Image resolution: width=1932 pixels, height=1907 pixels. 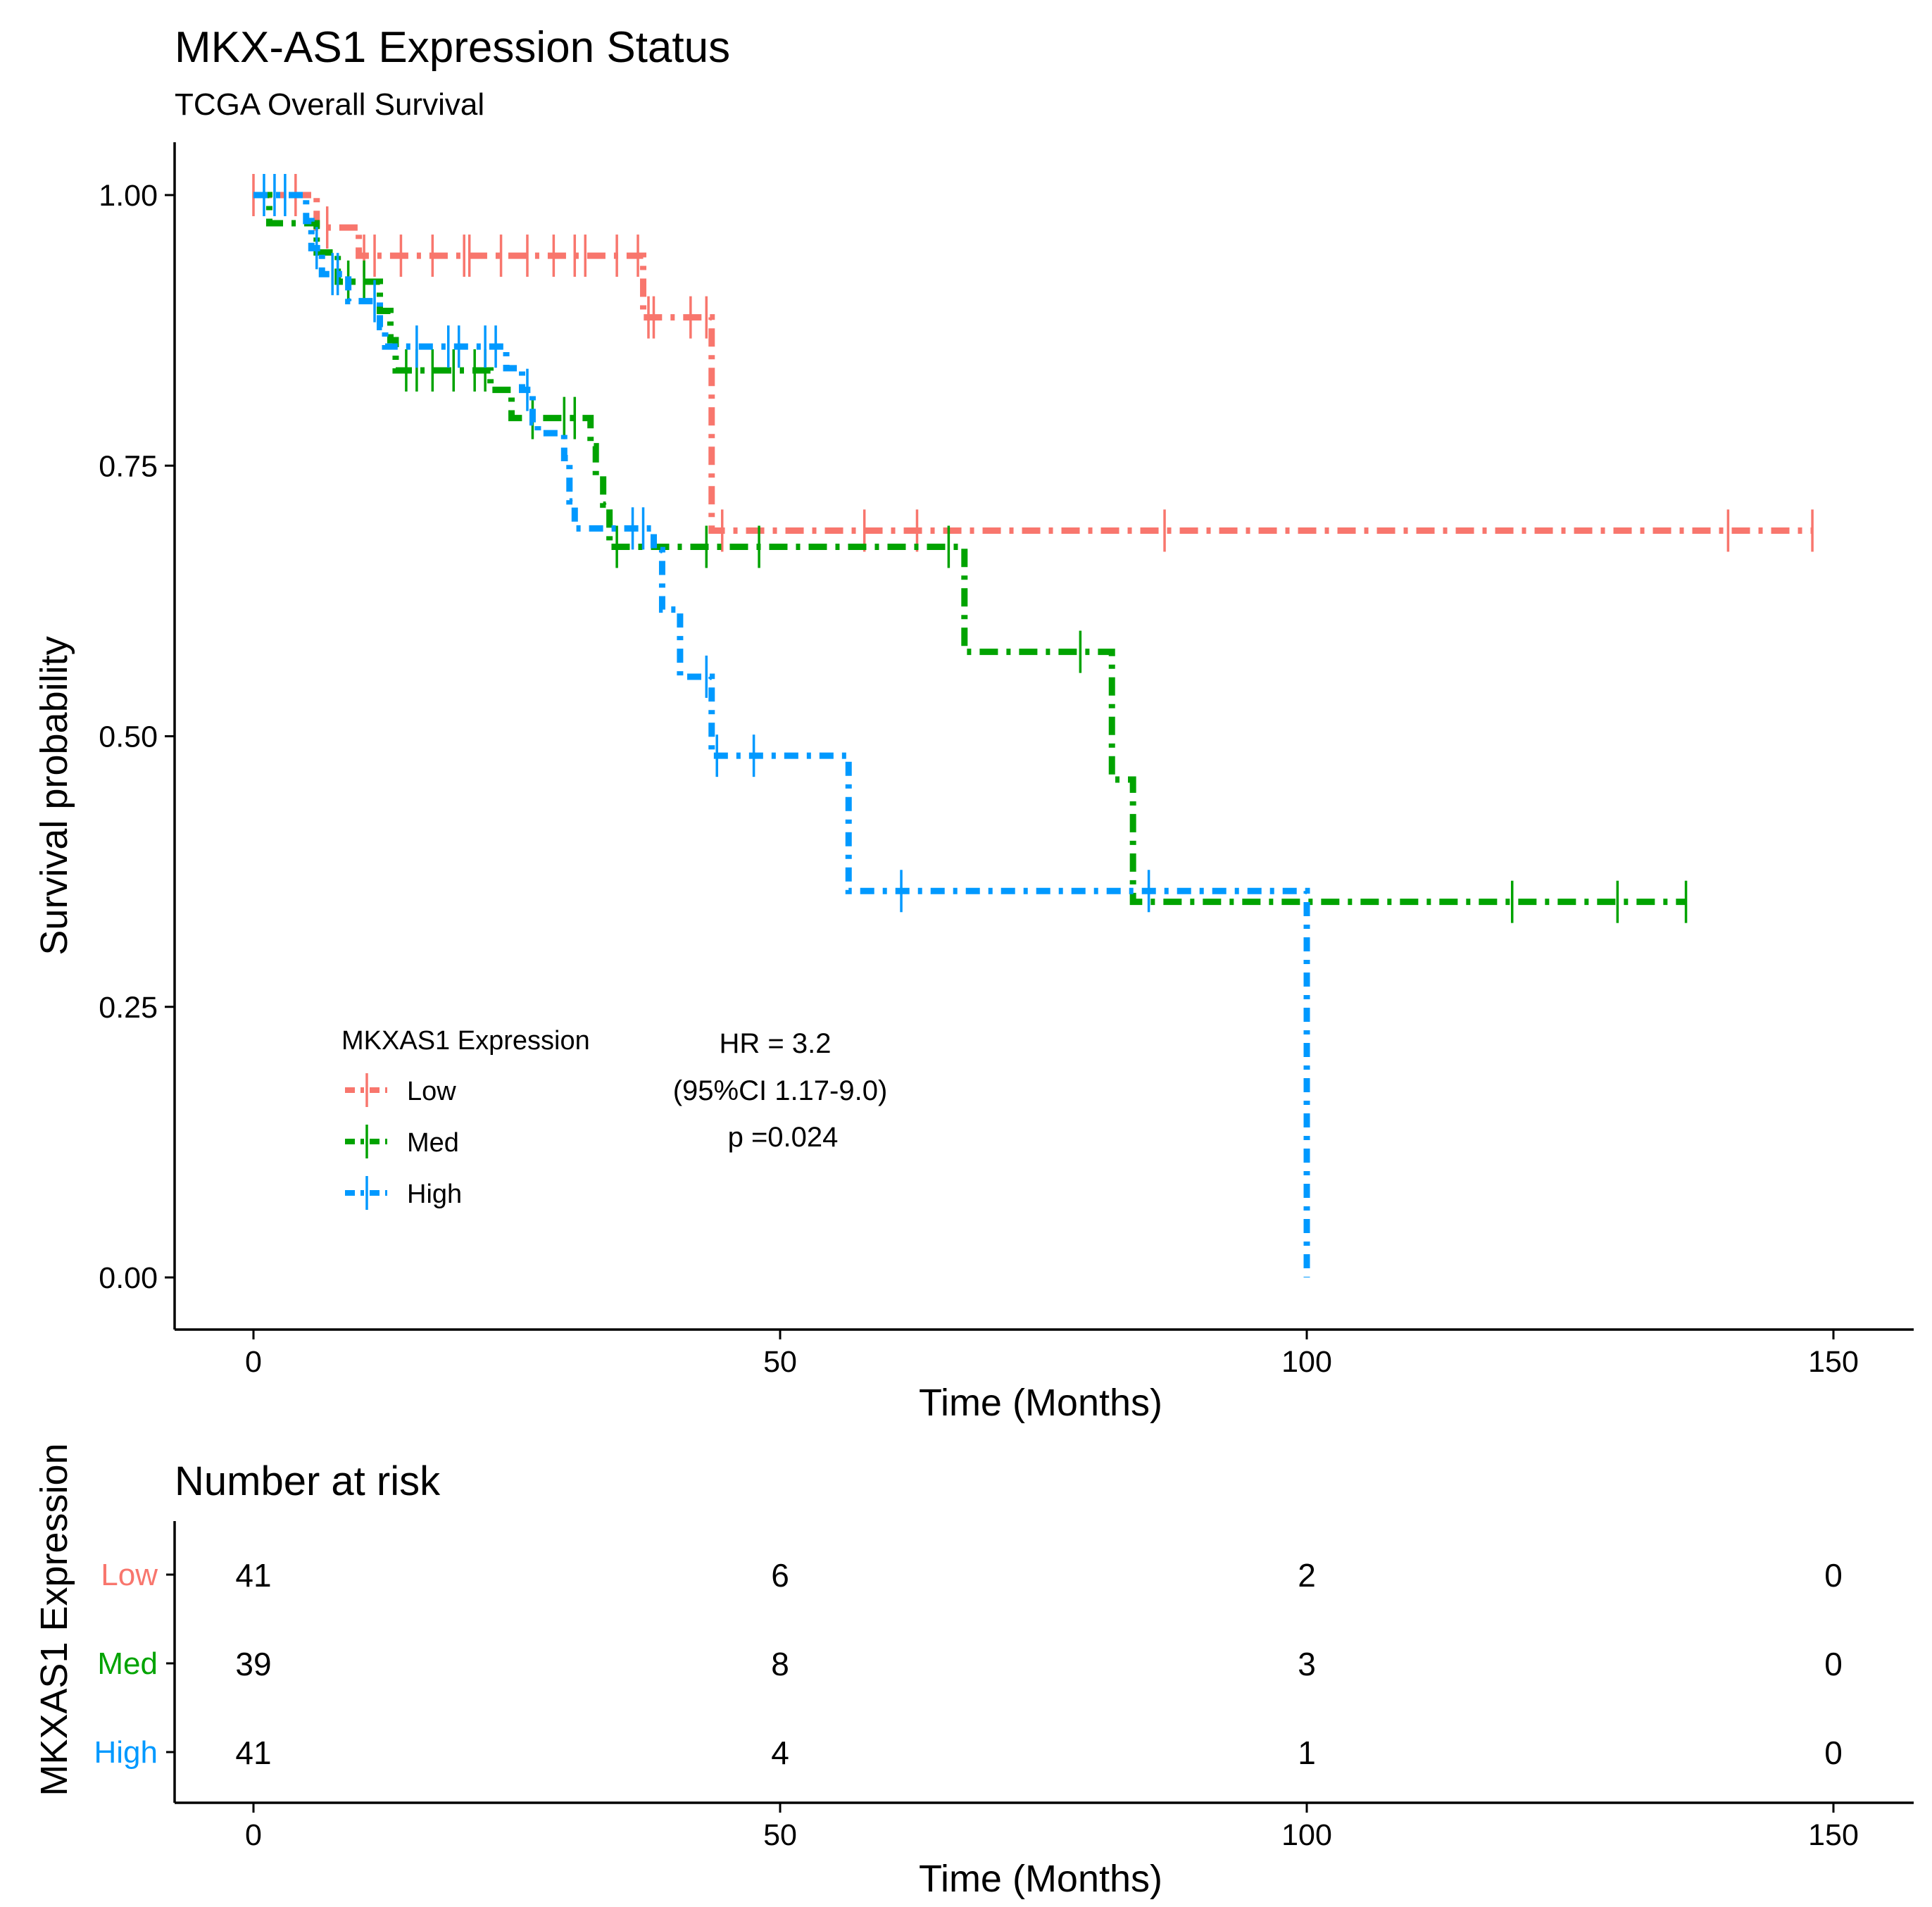 What do you see at coordinates (780, 1752) in the screenshot?
I see `risk-count-high-50: 4` at bounding box center [780, 1752].